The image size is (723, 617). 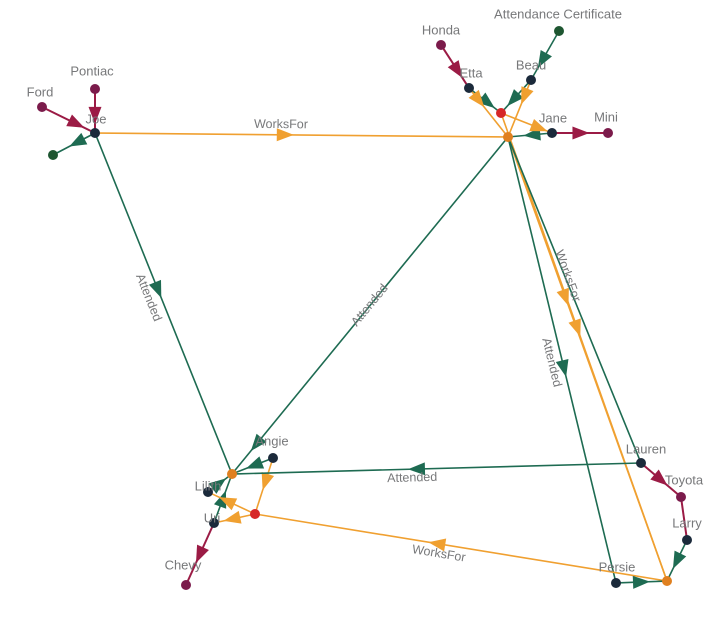 What do you see at coordinates (553, 117) in the screenshot?
I see `node-label-jane: Jane` at bounding box center [553, 117].